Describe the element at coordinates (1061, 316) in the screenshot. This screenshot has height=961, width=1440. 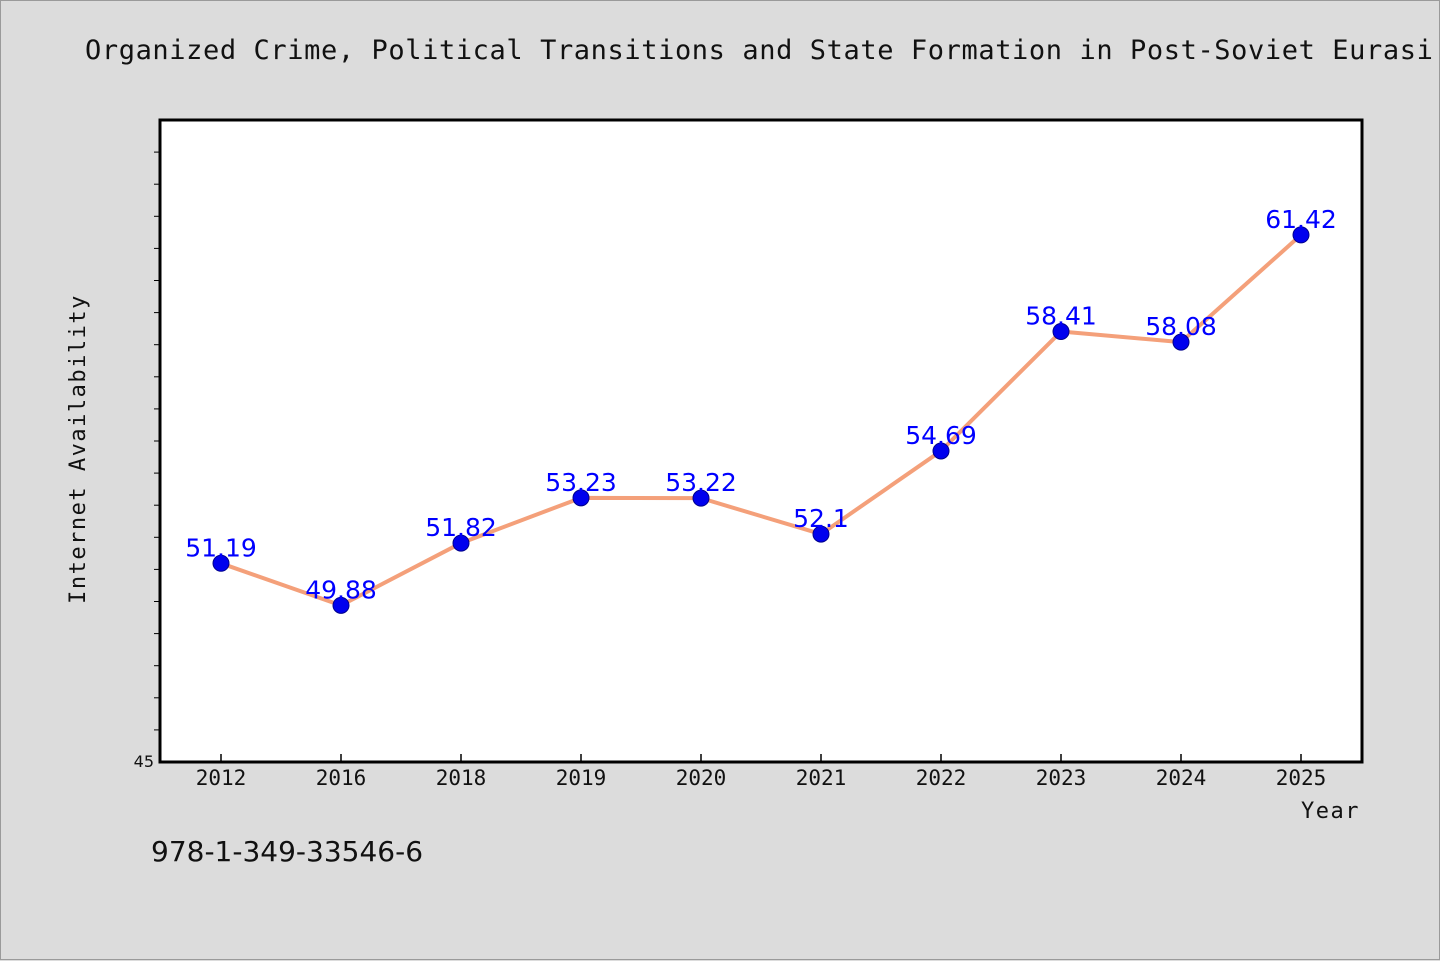
I see `data-label: 58.41` at that location.